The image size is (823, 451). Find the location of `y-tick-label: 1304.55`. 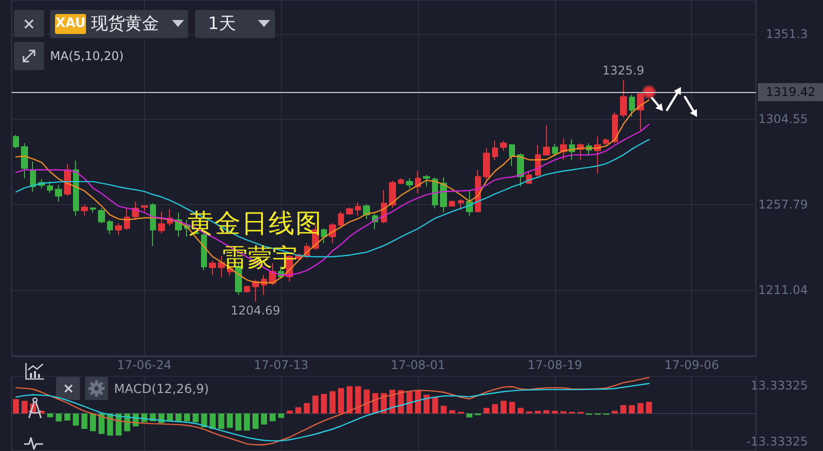

y-tick-label: 1304.55 is located at coordinates (783, 119).